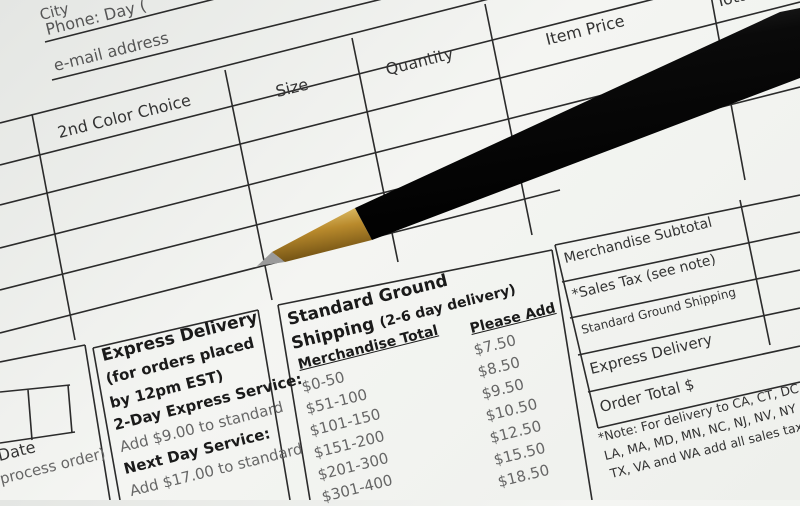  What do you see at coordinates (322, 235) in the screenshot?
I see `pen-band-icon` at bounding box center [322, 235].